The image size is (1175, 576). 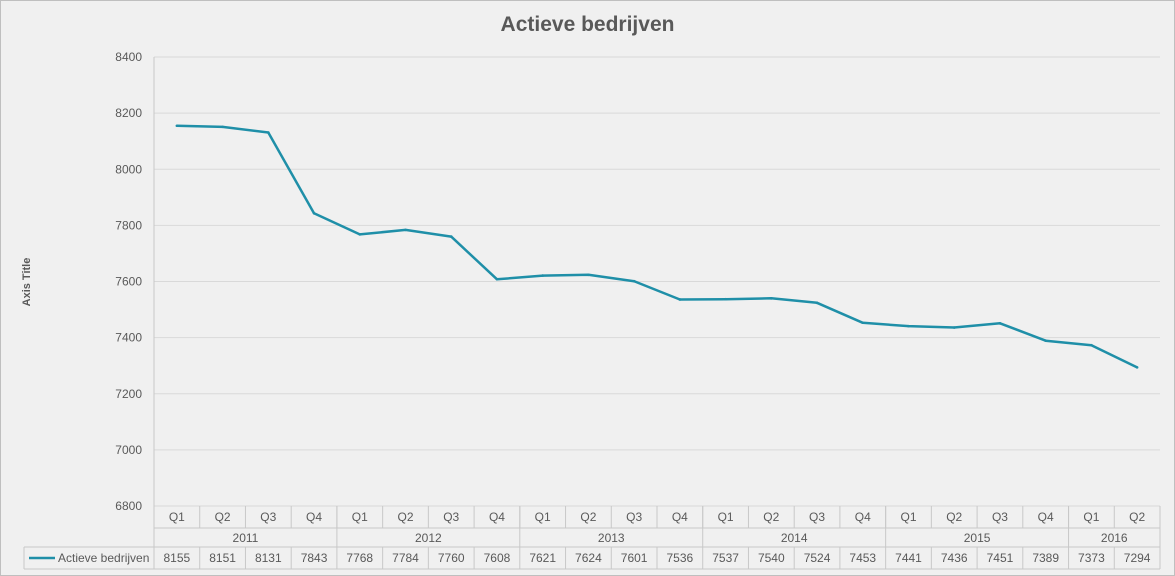 I want to click on data-table-value: 7389, so click(x=1045, y=558).